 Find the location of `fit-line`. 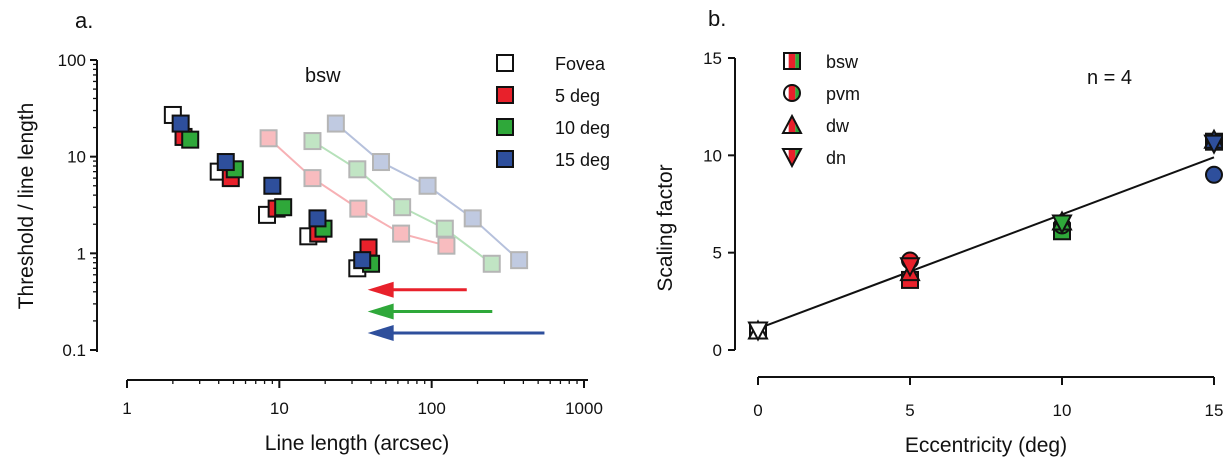

fit-line is located at coordinates (986, 243).